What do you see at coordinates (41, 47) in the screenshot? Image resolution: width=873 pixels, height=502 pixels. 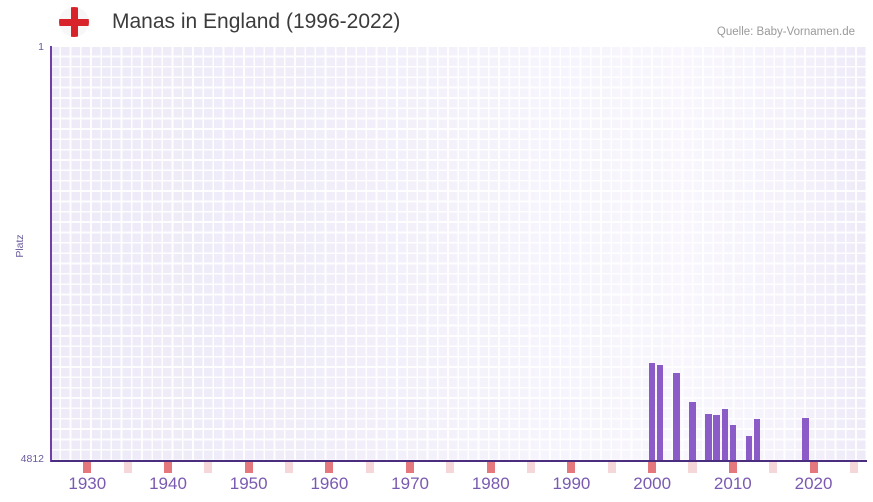 I see `y-axis-tick-label-top: 1` at bounding box center [41, 47].